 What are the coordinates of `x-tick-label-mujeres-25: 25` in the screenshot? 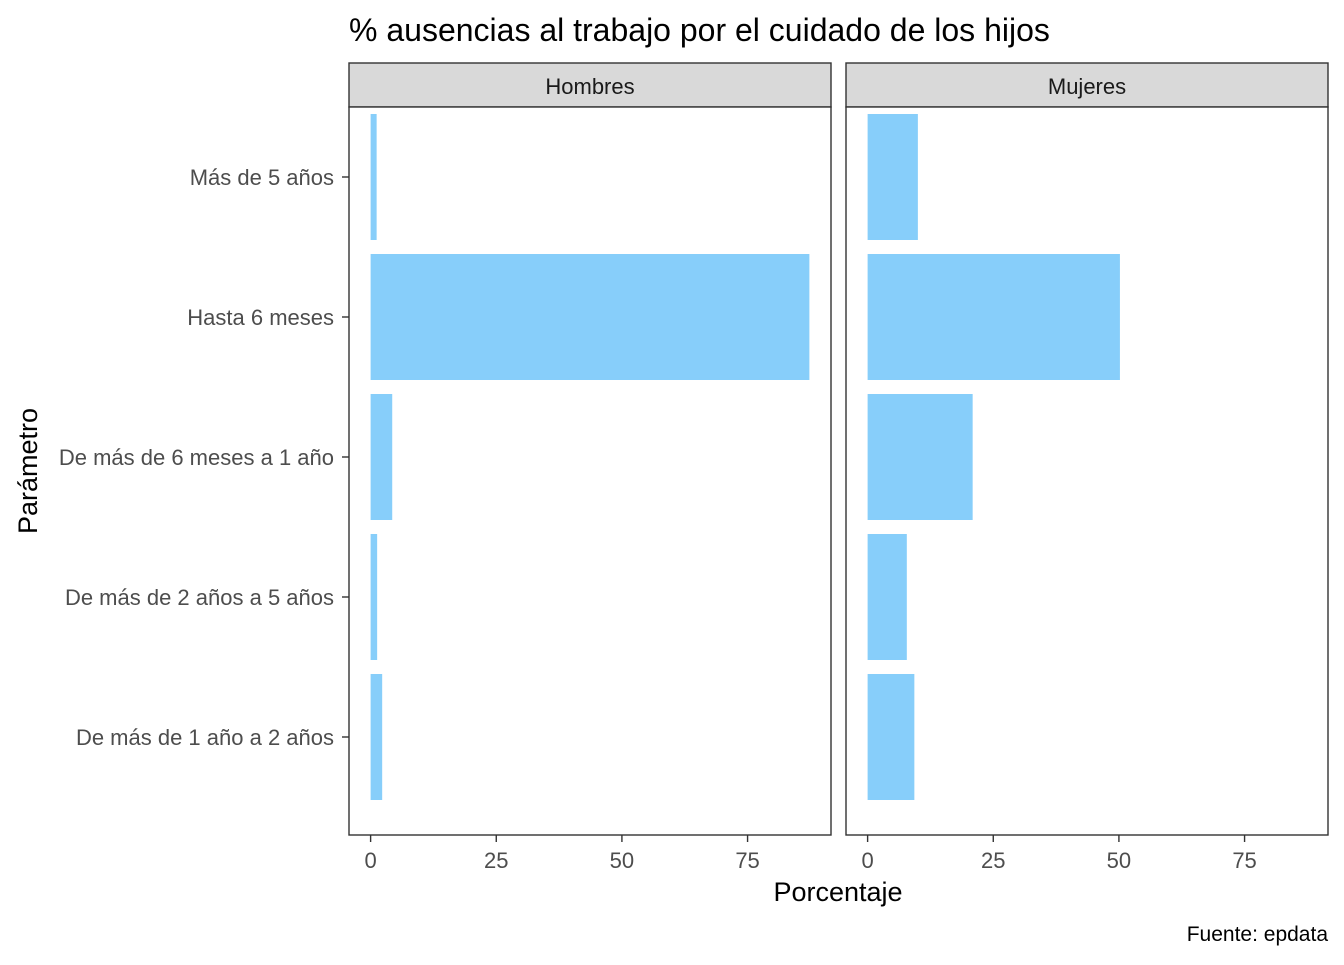 It's located at (993, 860).